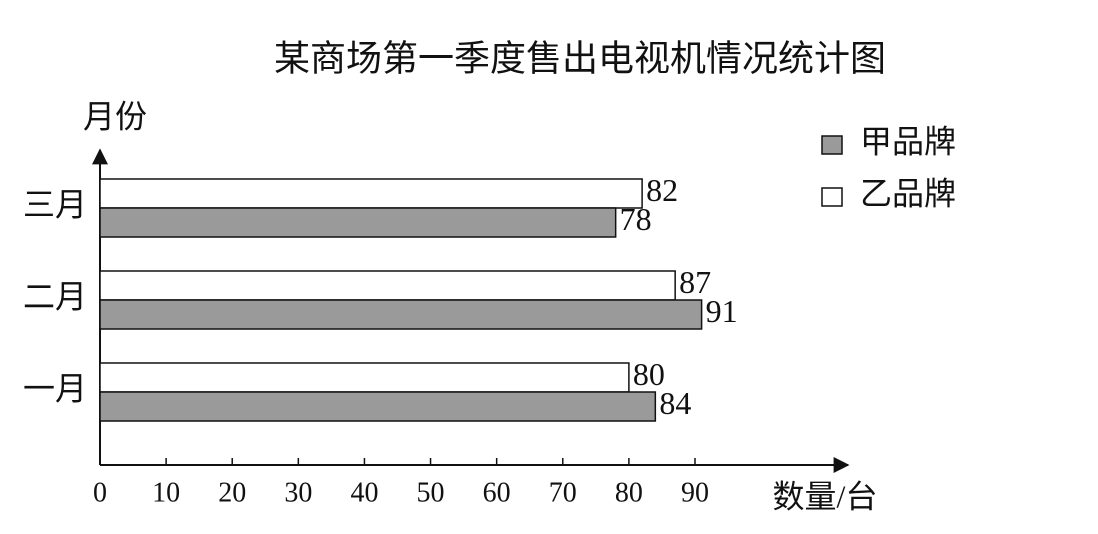 The height and width of the screenshot is (534, 1098). I want to click on data-label: 80, so click(649, 374).